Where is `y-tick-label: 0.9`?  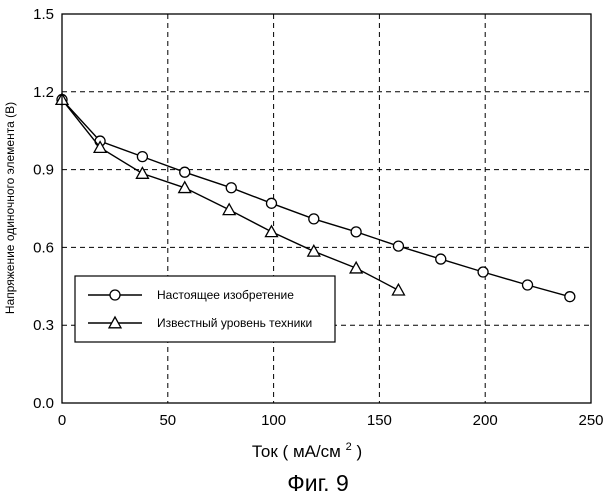
y-tick-label: 0.9 is located at coordinates (43, 170).